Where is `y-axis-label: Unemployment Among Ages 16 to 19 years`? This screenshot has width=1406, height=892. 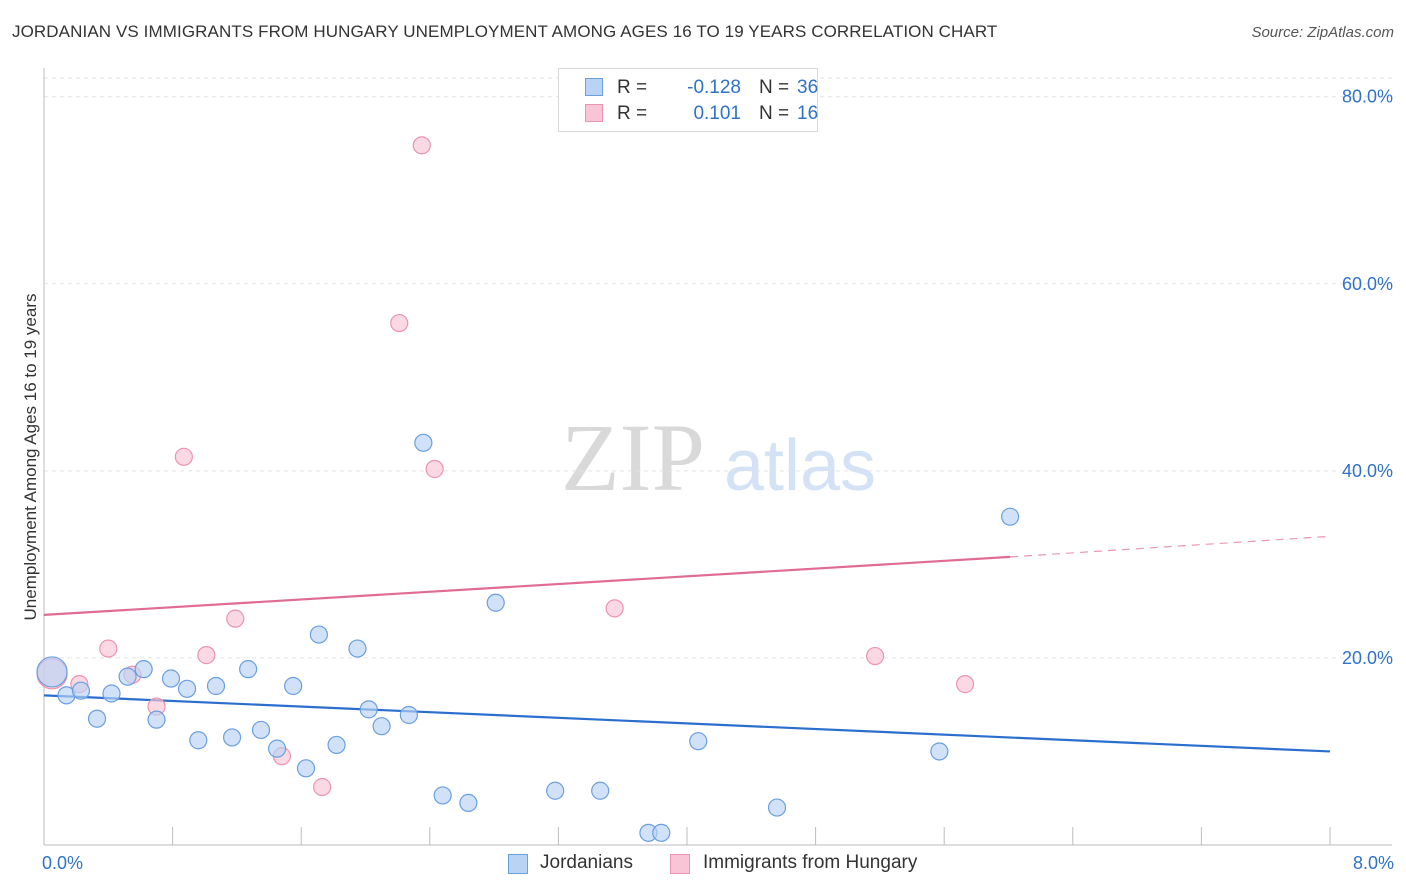
y-axis-label: Unemployment Among Ages 16 to 19 years is located at coordinates (30, 457).